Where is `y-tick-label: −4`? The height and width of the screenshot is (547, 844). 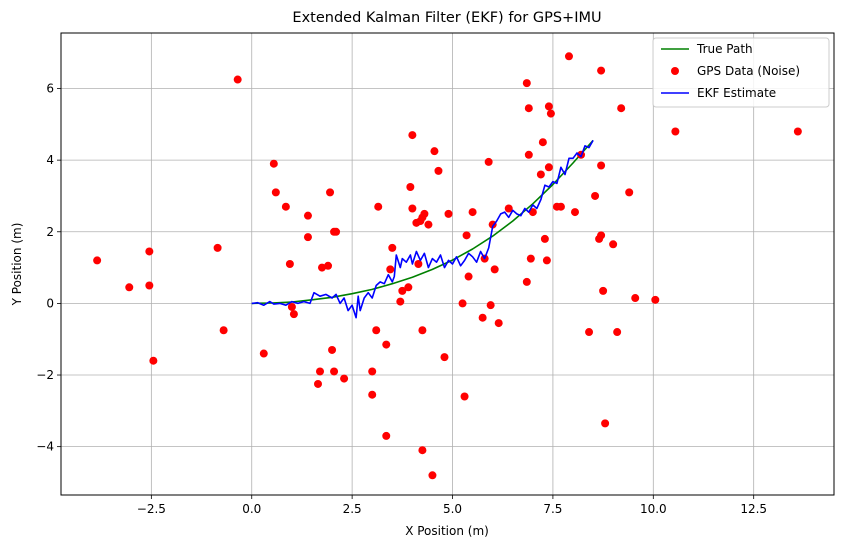 y-tick-label: −4 is located at coordinates (45, 447).